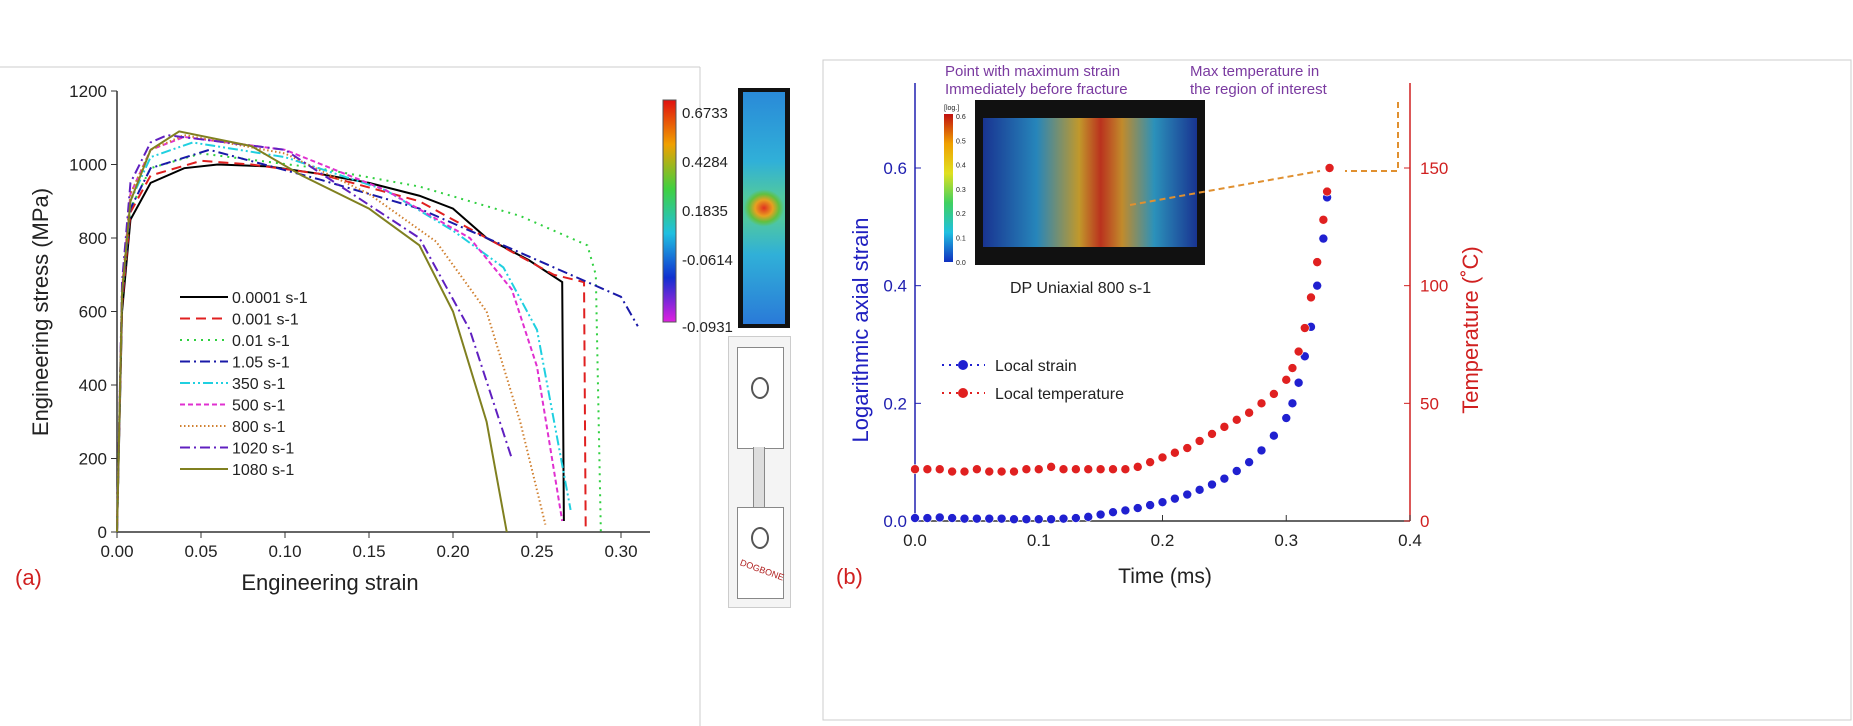 The width and height of the screenshot is (1853, 726). I want to click on legend-label: 350 s-1, so click(258, 384).